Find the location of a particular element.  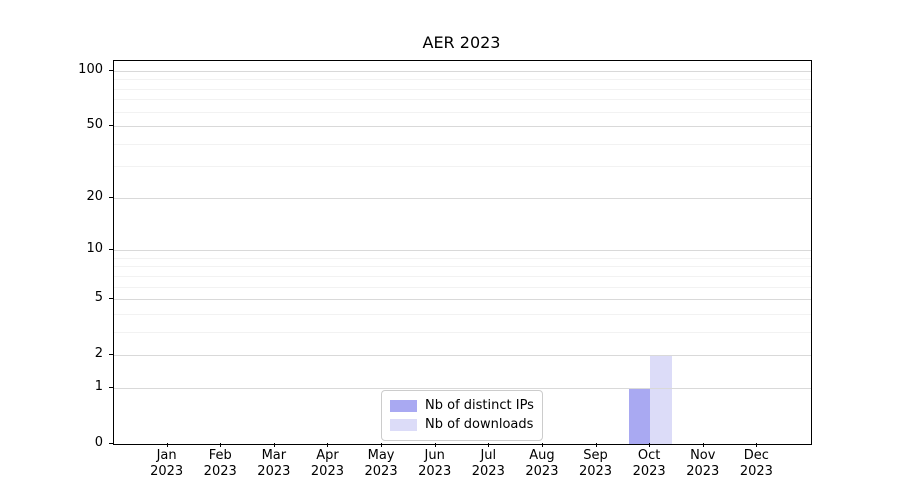

x-tick-month: Jun is located at coordinates (434, 455).